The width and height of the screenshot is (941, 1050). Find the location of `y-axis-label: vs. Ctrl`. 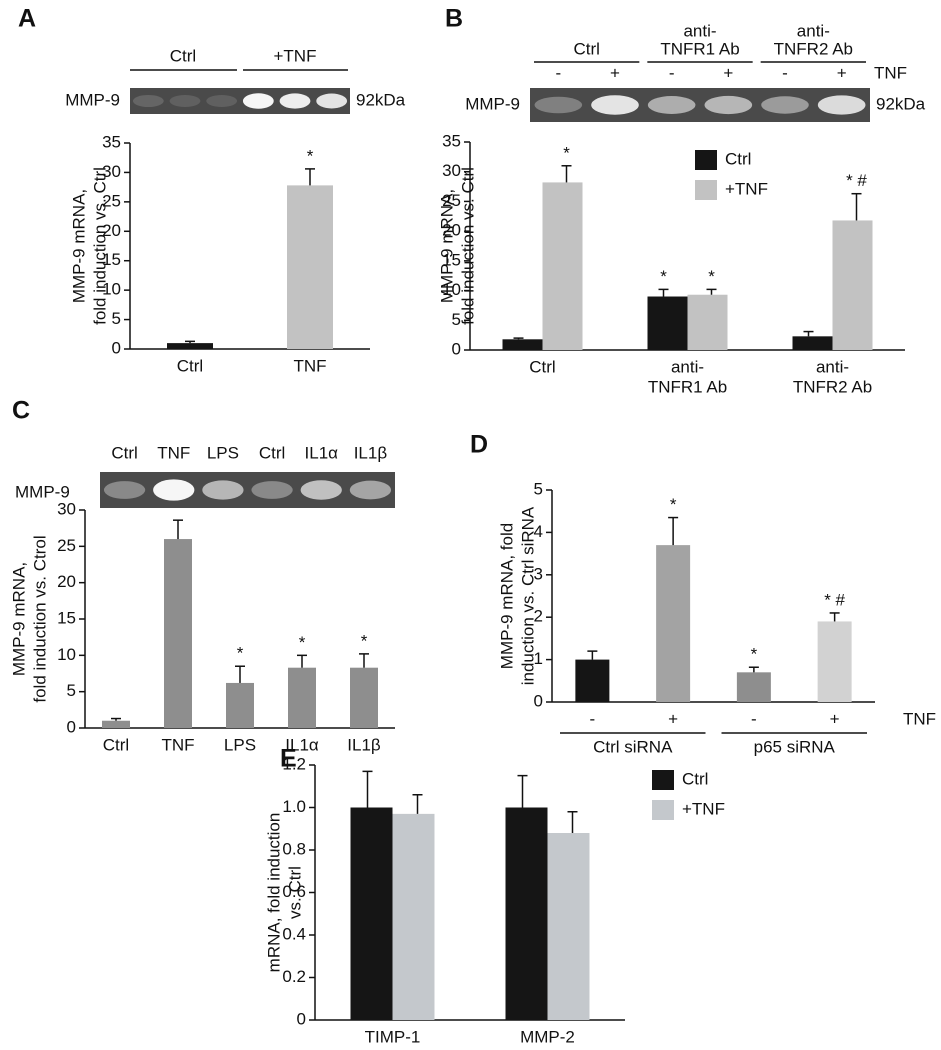

y-axis-label: vs. Ctrl is located at coordinates (294, 892).